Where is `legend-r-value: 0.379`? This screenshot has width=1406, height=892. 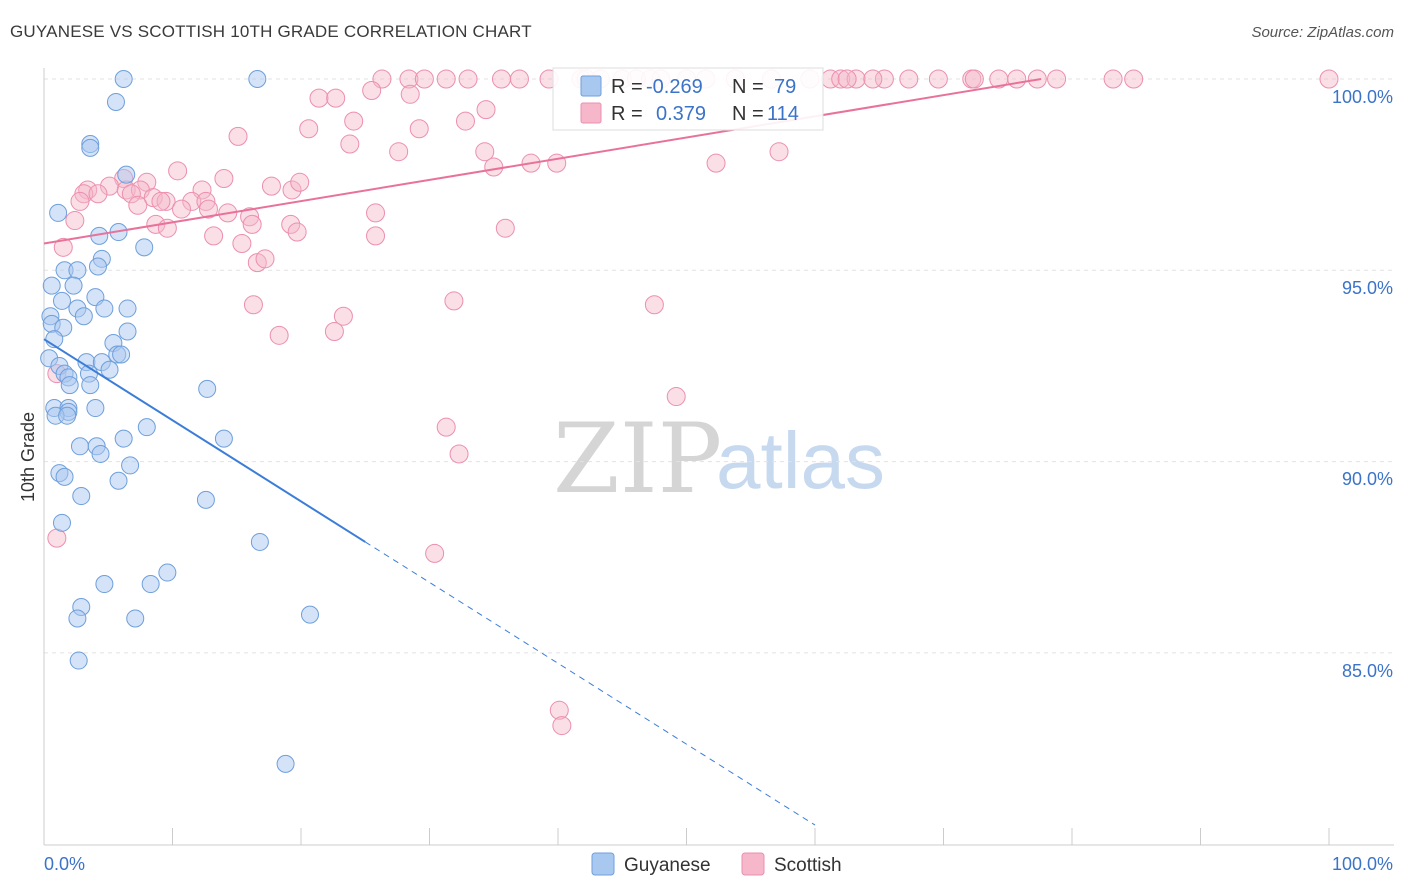 legend-r-value: 0.379 is located at coordinates (681, 114).